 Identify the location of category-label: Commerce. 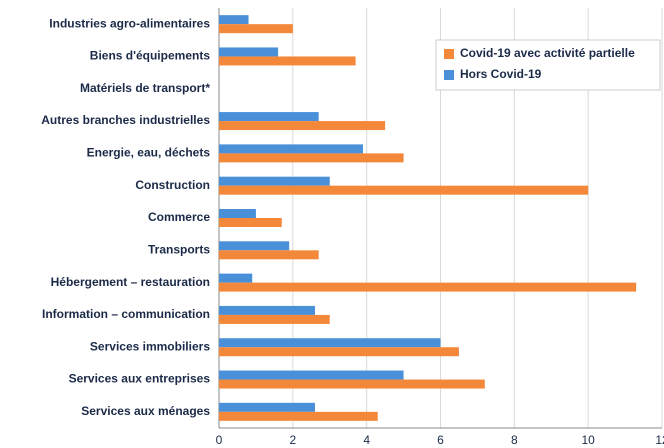
(179, 217).